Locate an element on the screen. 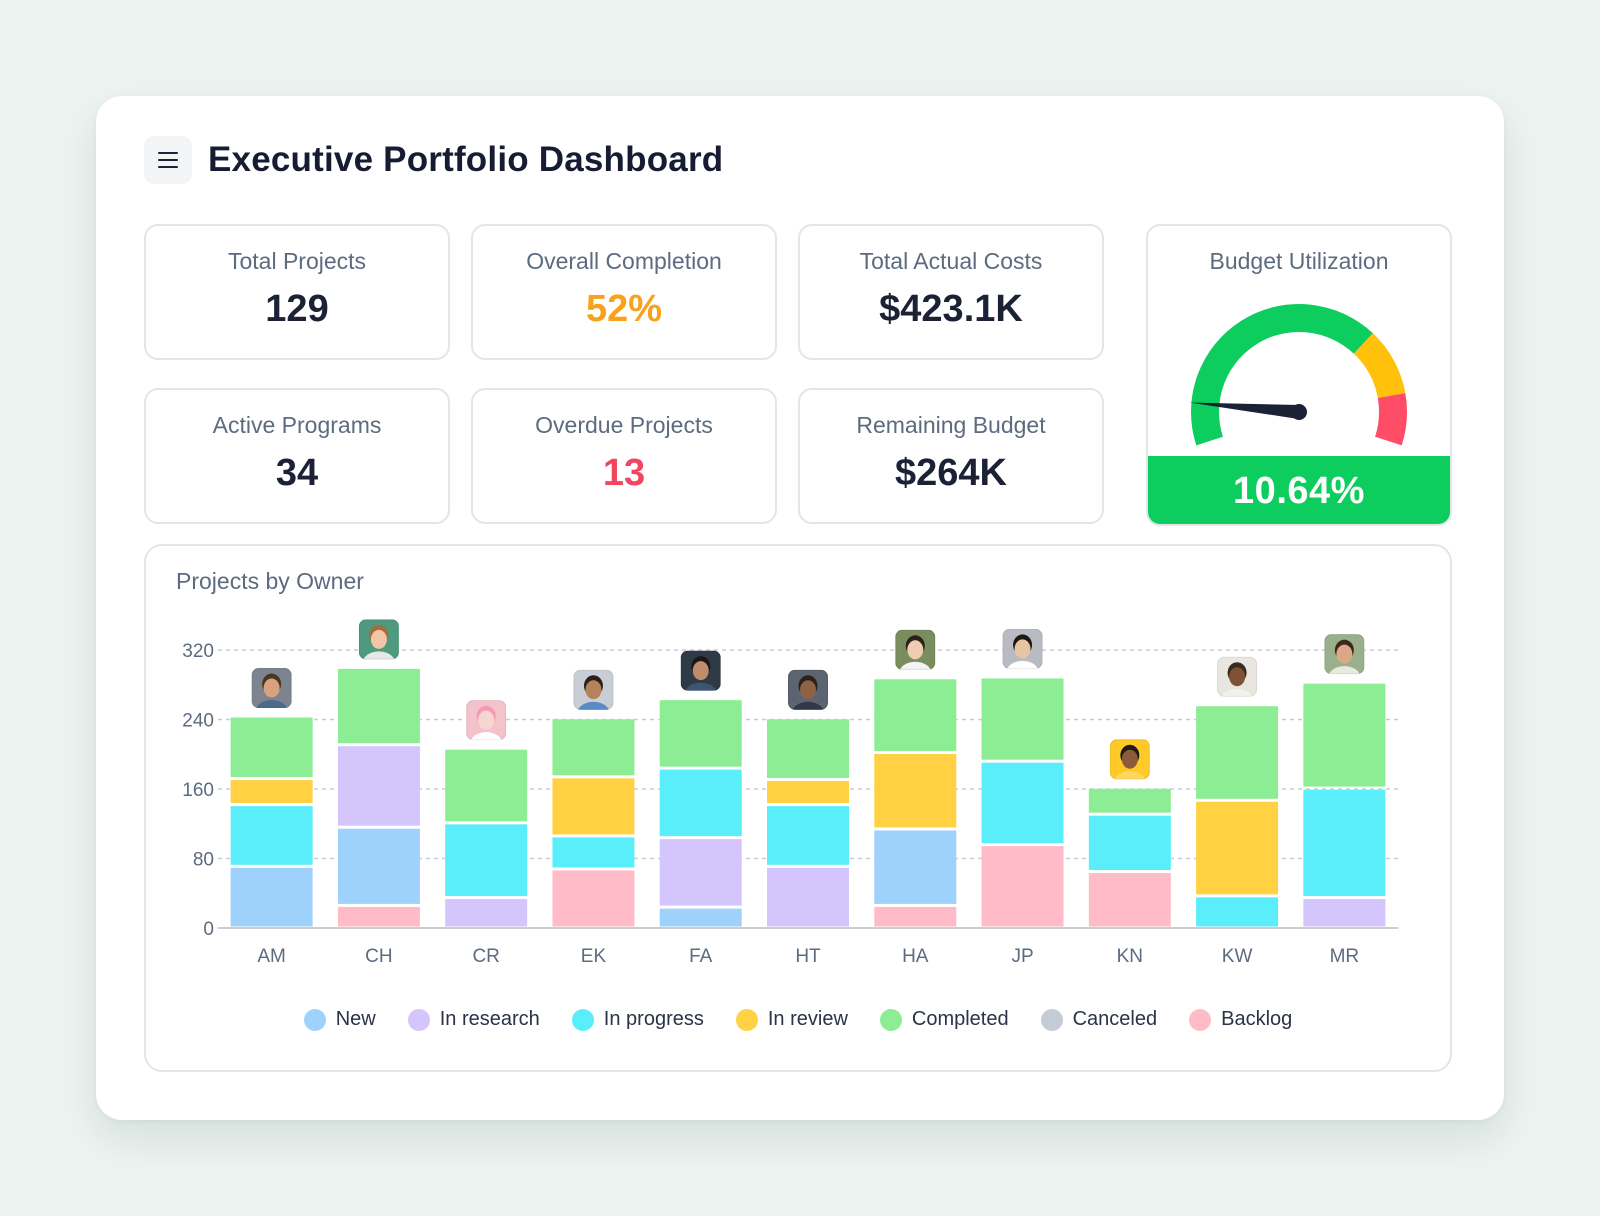  bar-segment-CR-in-research is located at coordinates (486, 913).